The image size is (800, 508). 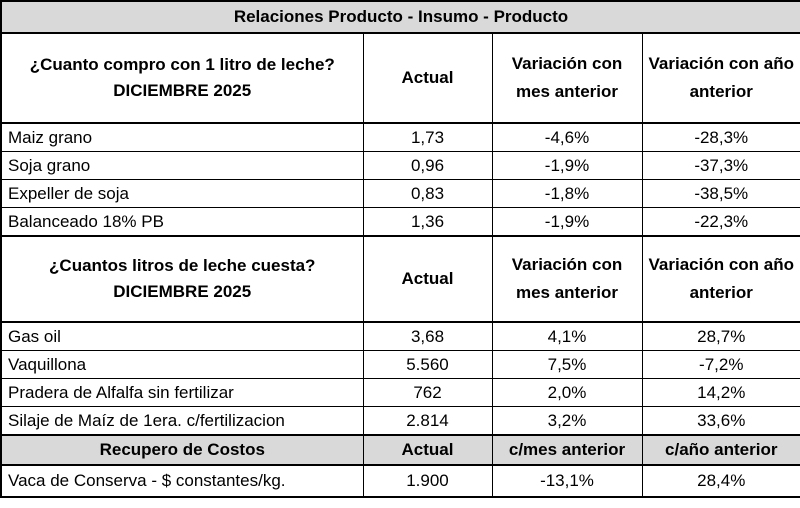 I want to click on table-title-row: Relaciones Producto - Insumo - Producto, so click(x=400, y=17).